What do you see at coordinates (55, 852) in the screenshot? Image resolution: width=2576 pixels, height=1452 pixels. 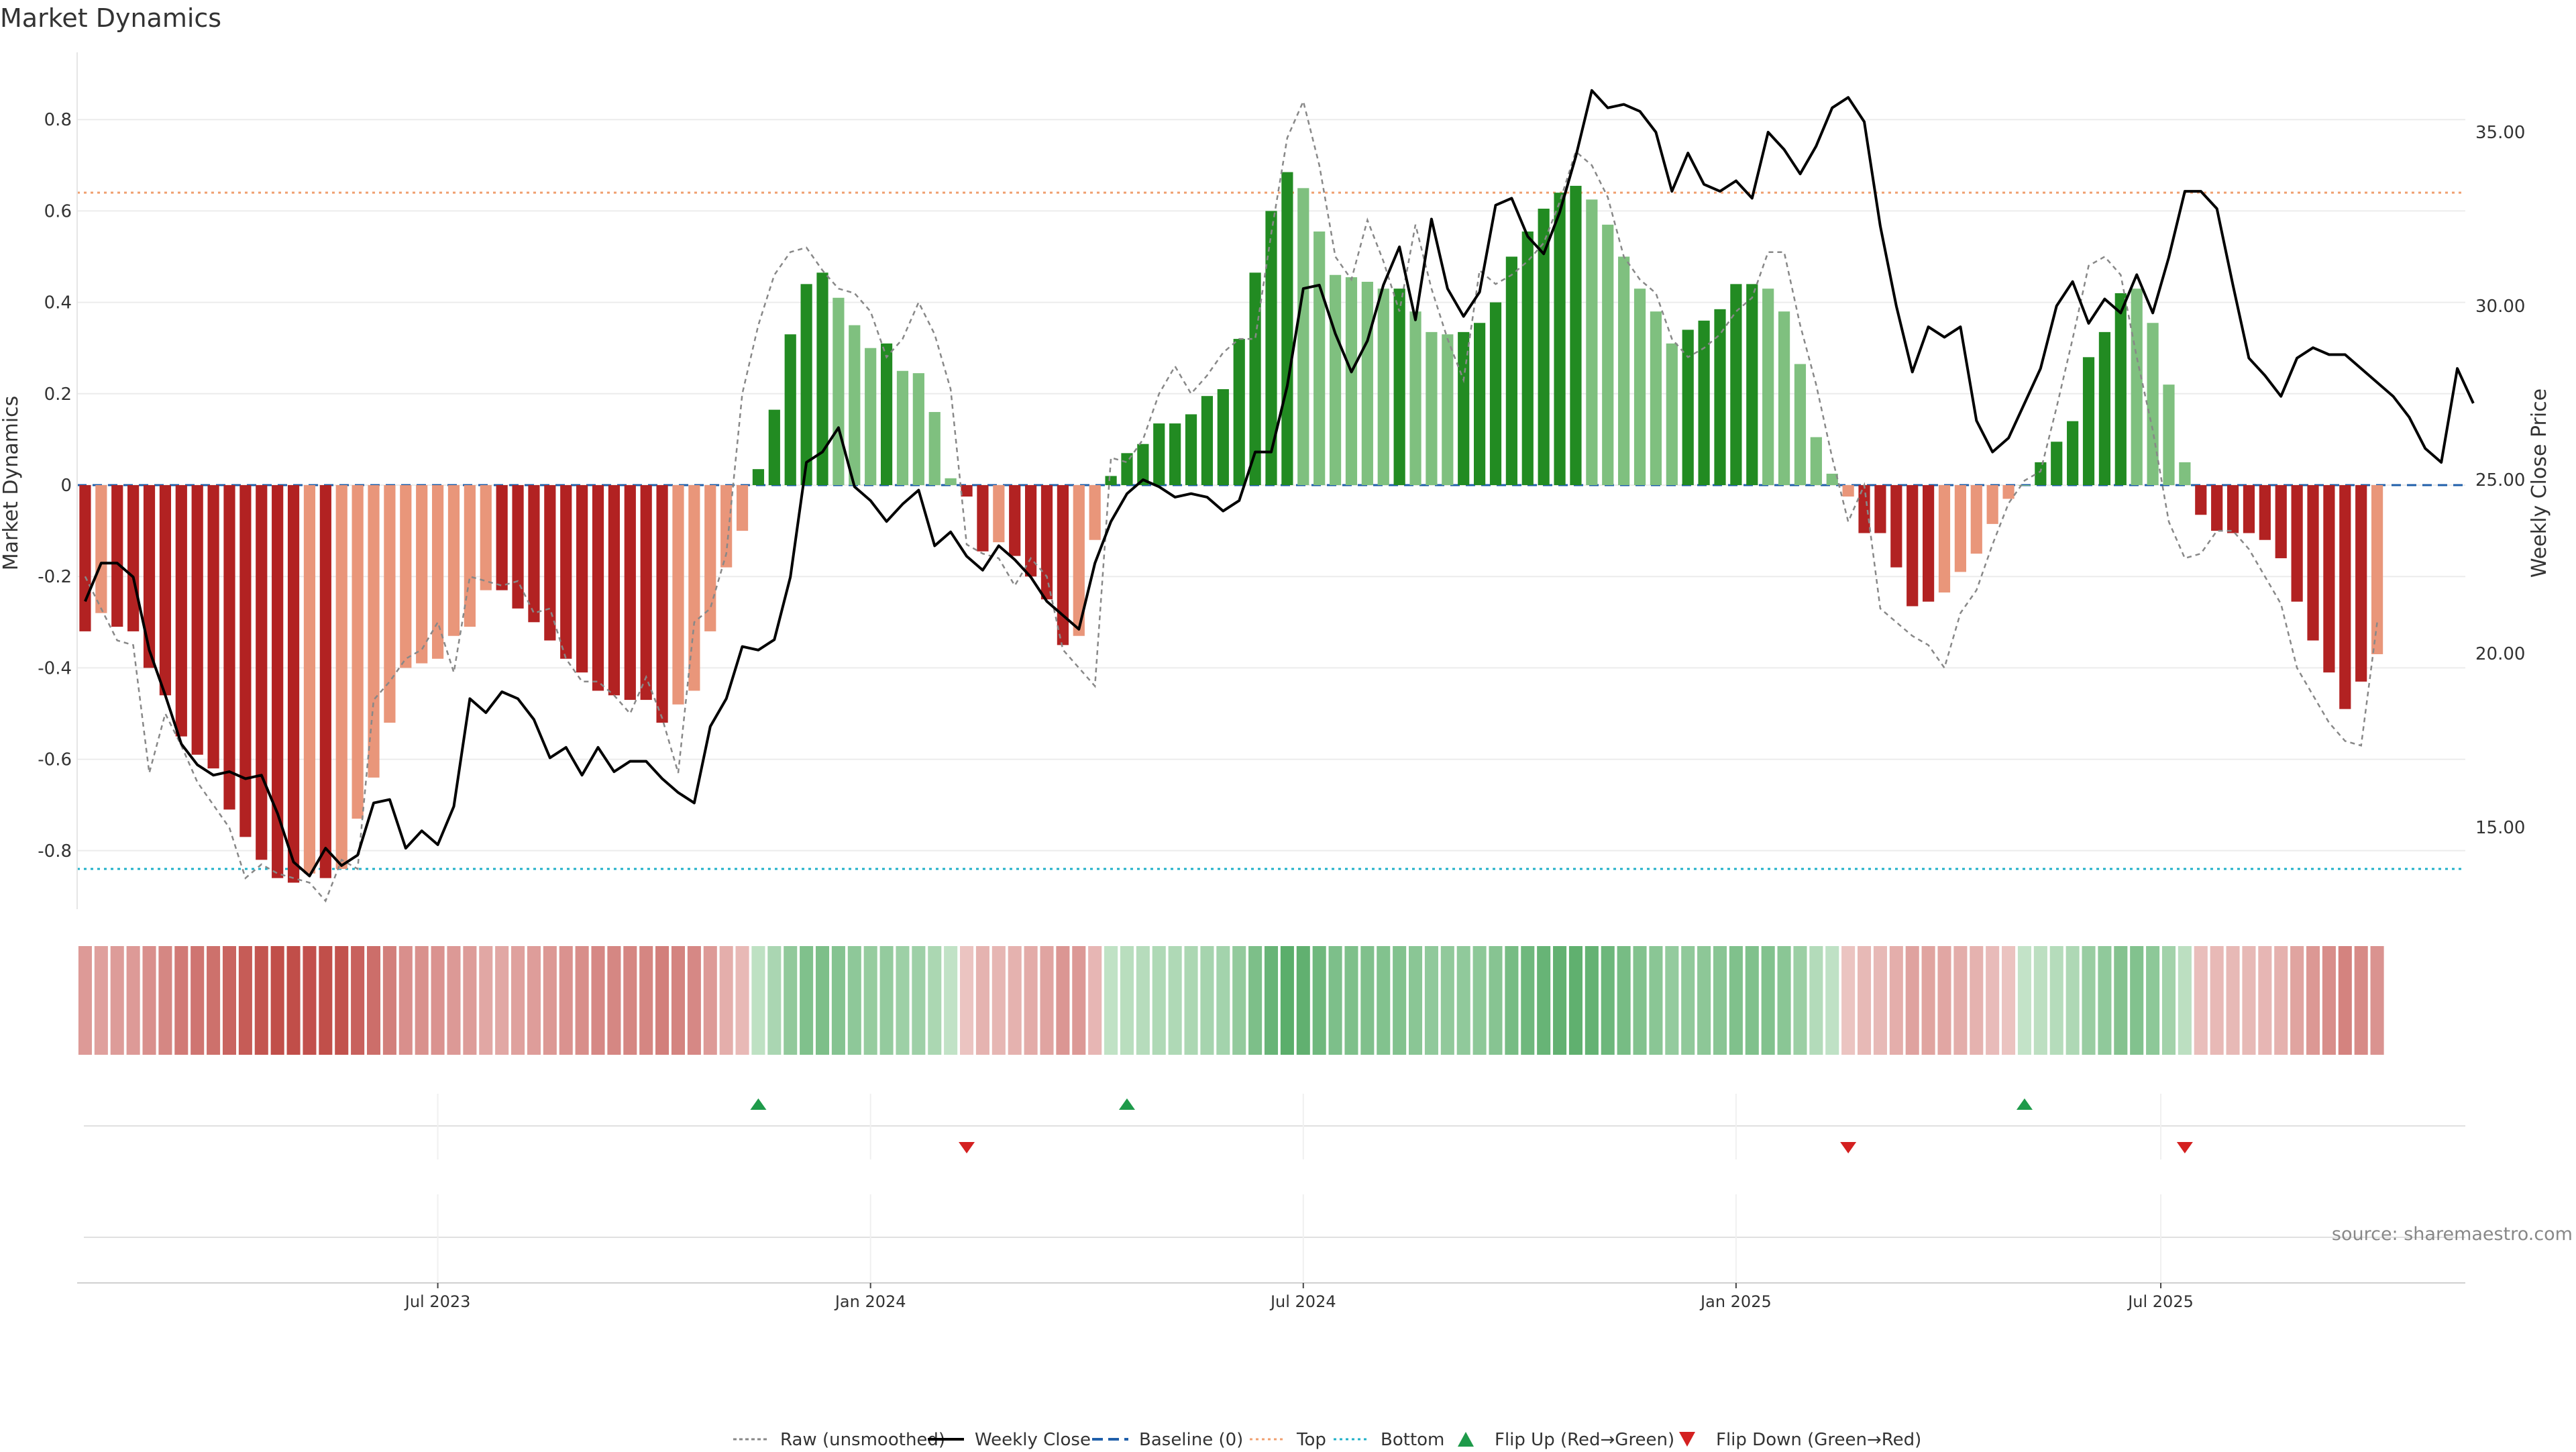 I see `y-tick-label: -0.8` at bounding box center [55, 852].